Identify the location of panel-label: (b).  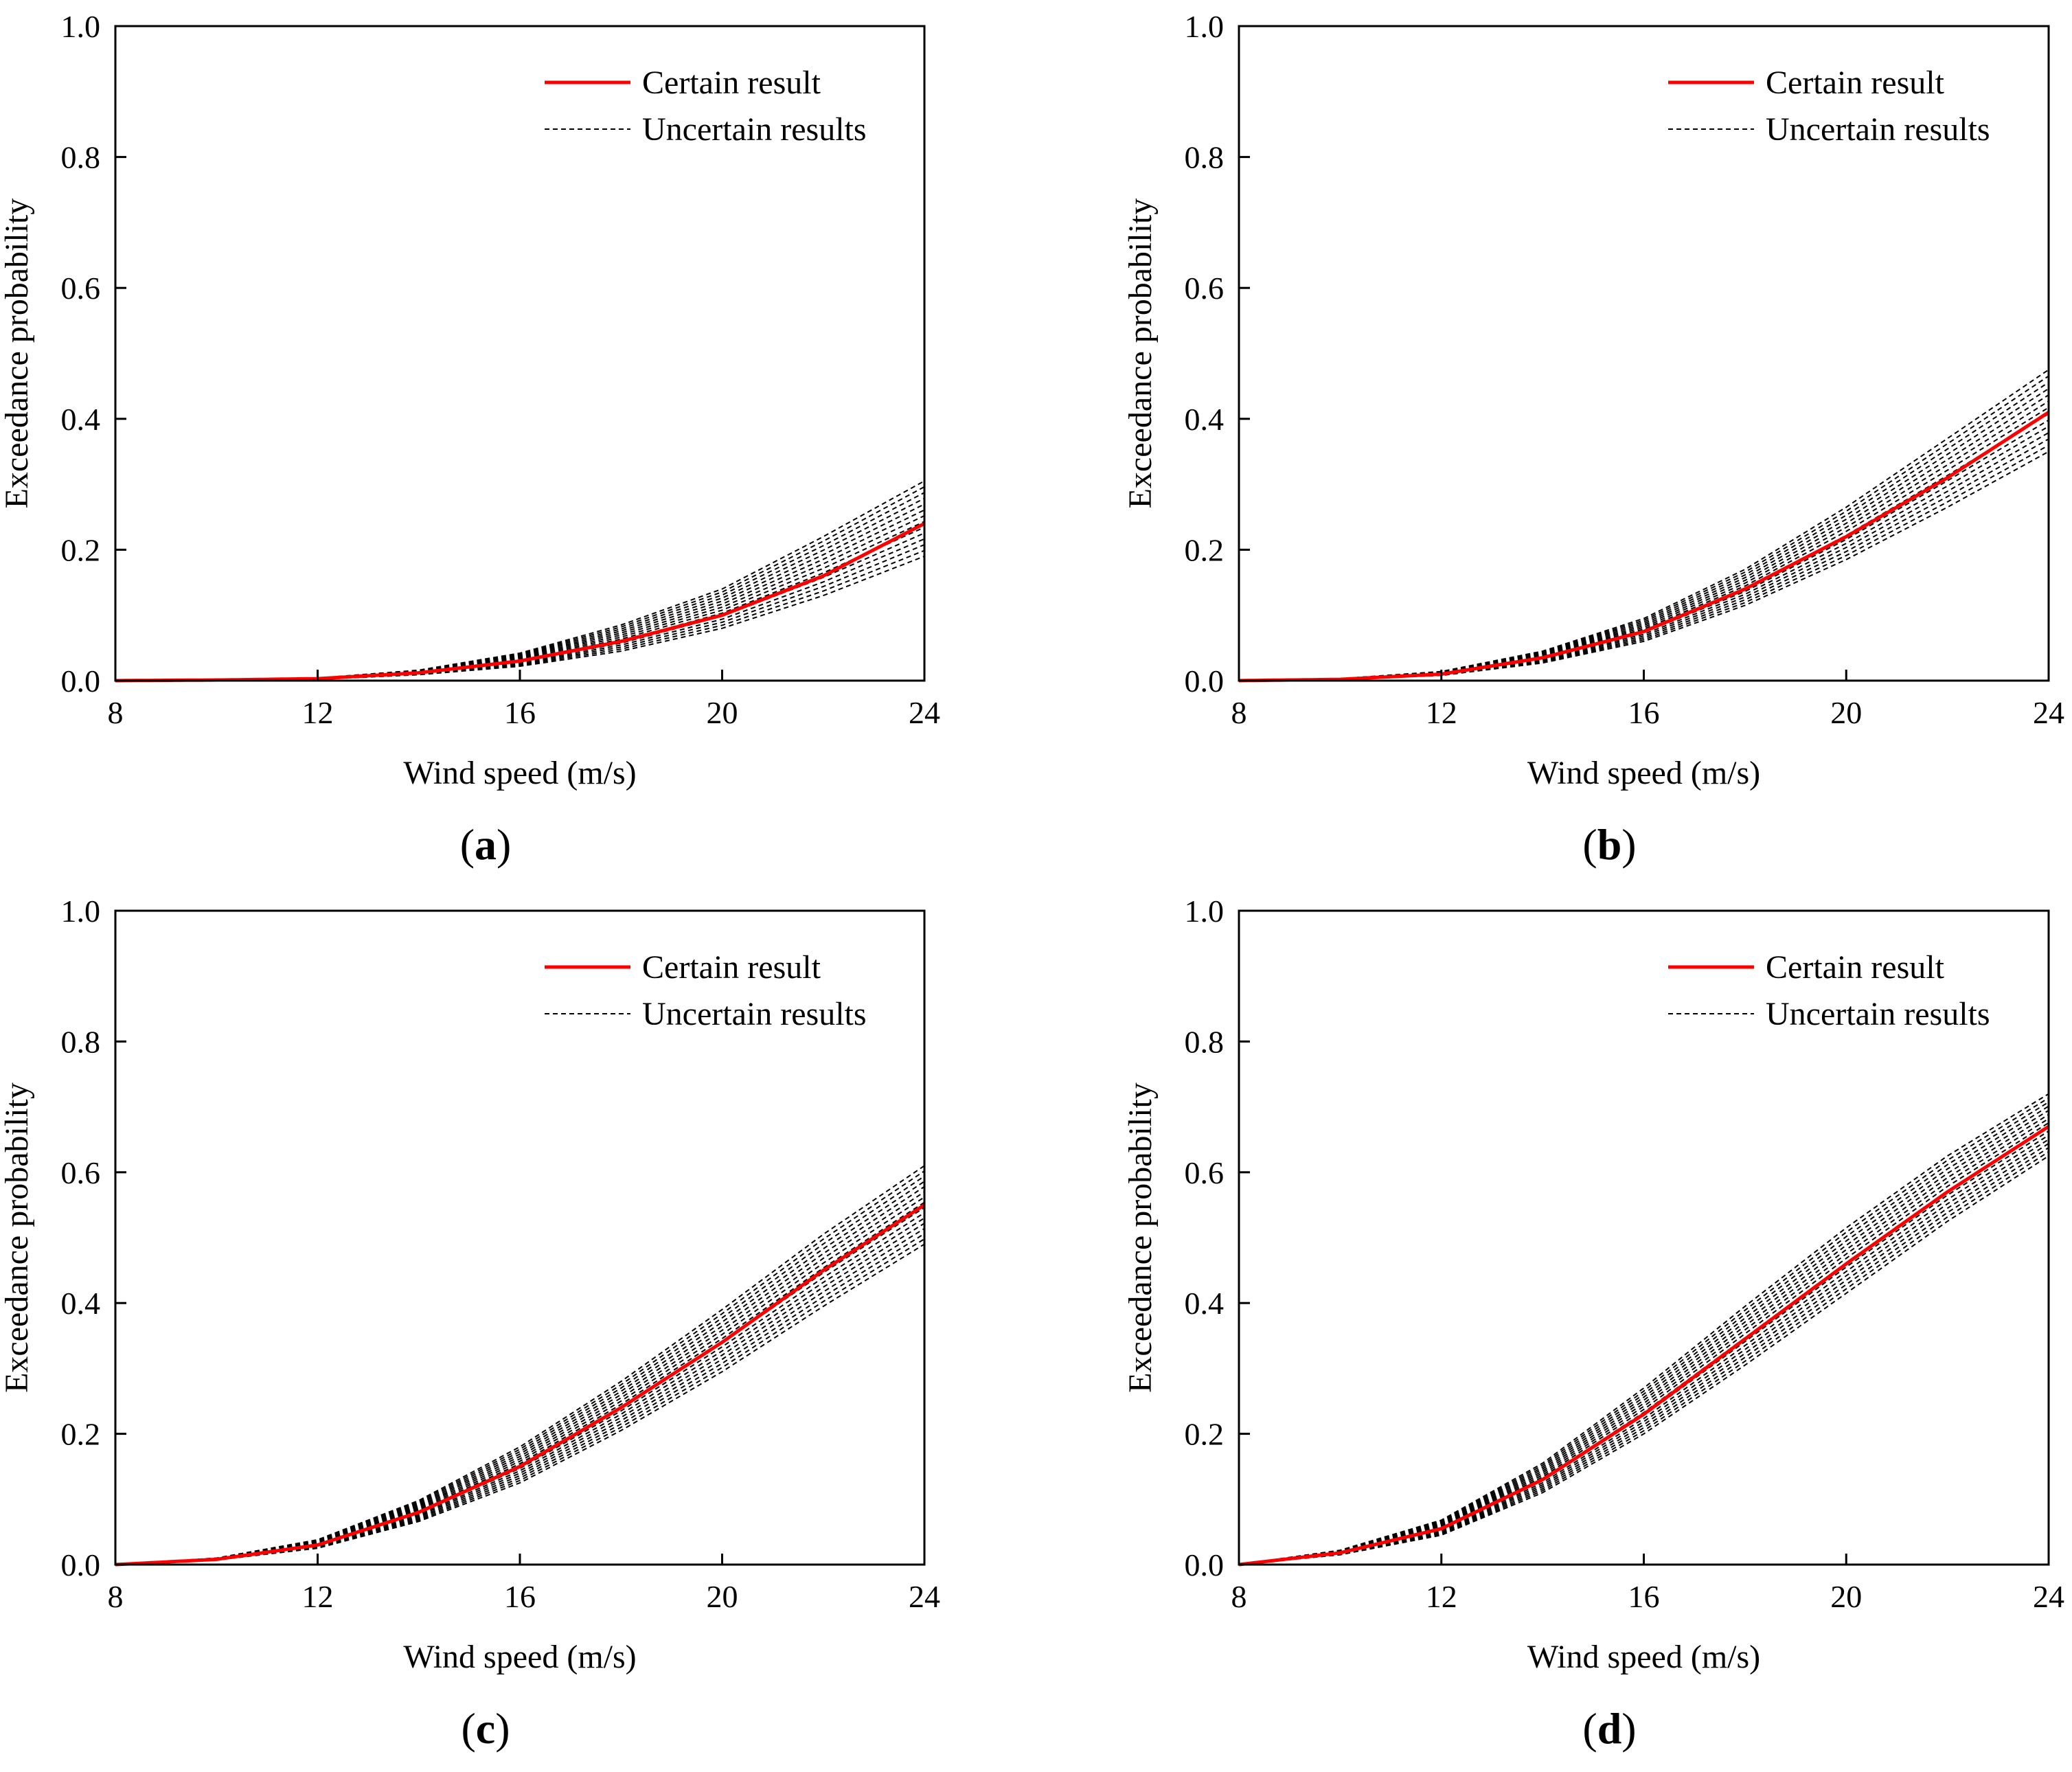
(1609, 844).